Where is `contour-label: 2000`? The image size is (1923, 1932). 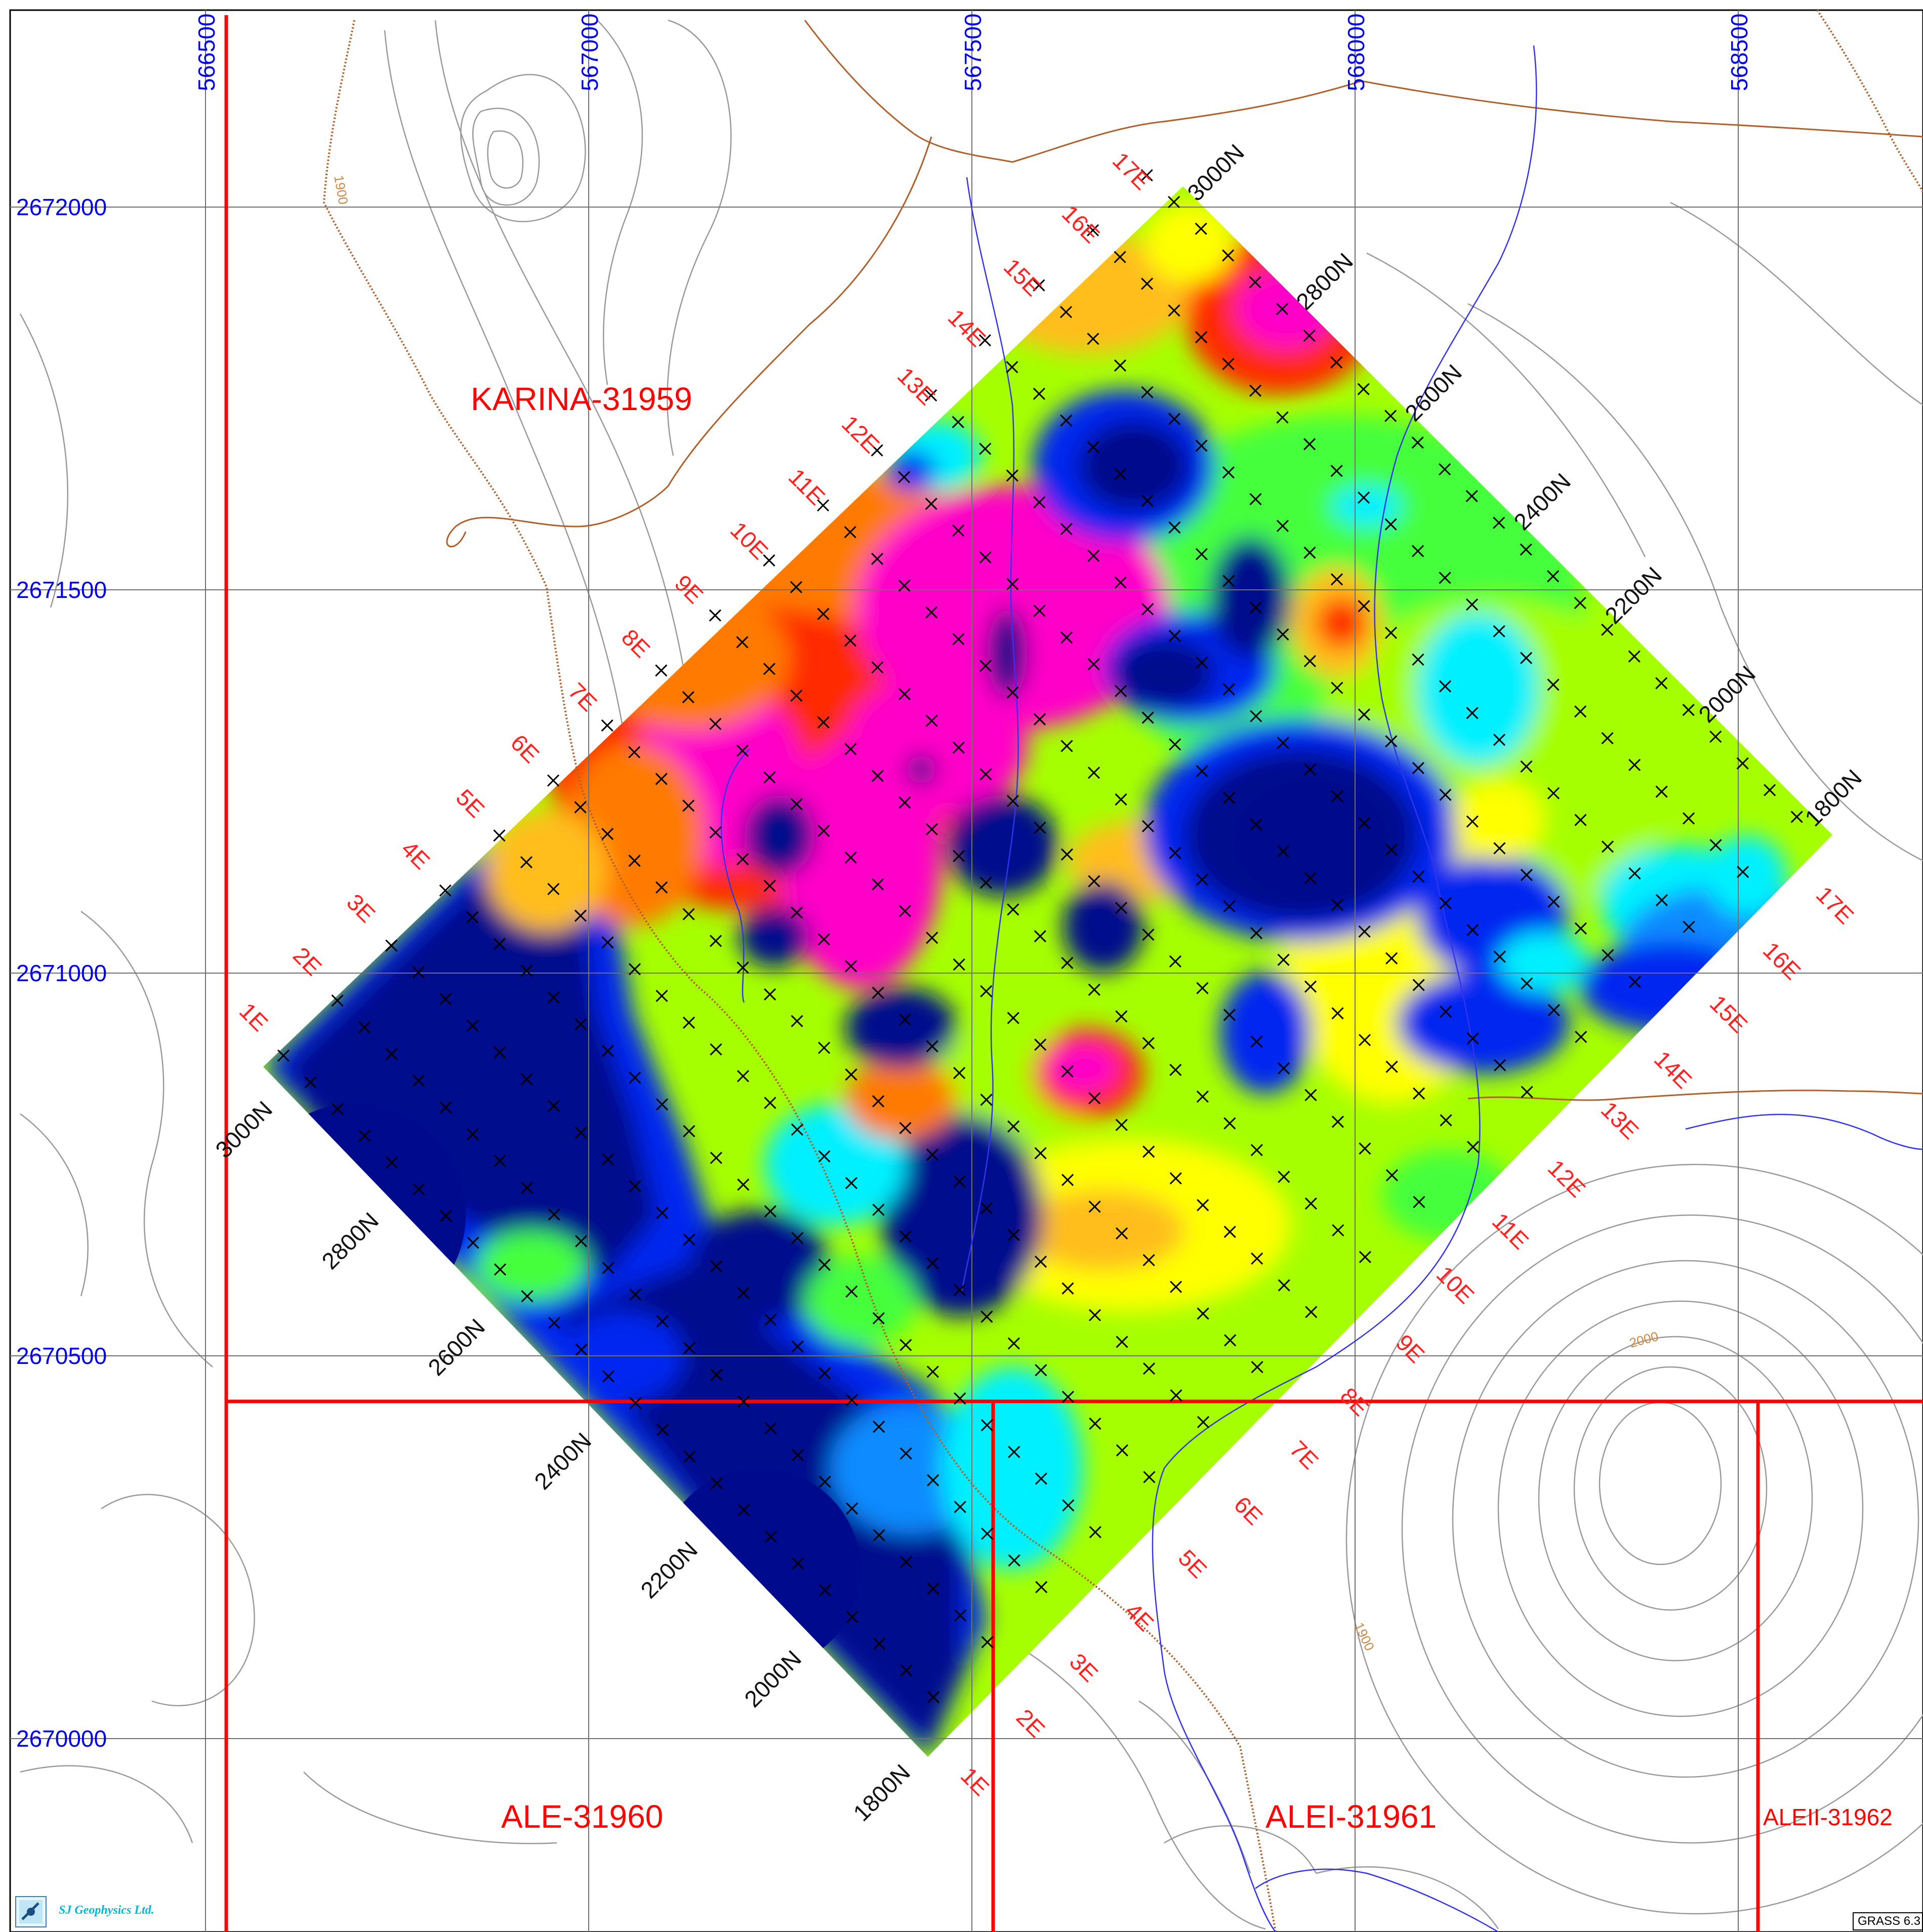
contour-label: 2000 is located at coordinates (1644, 1340).